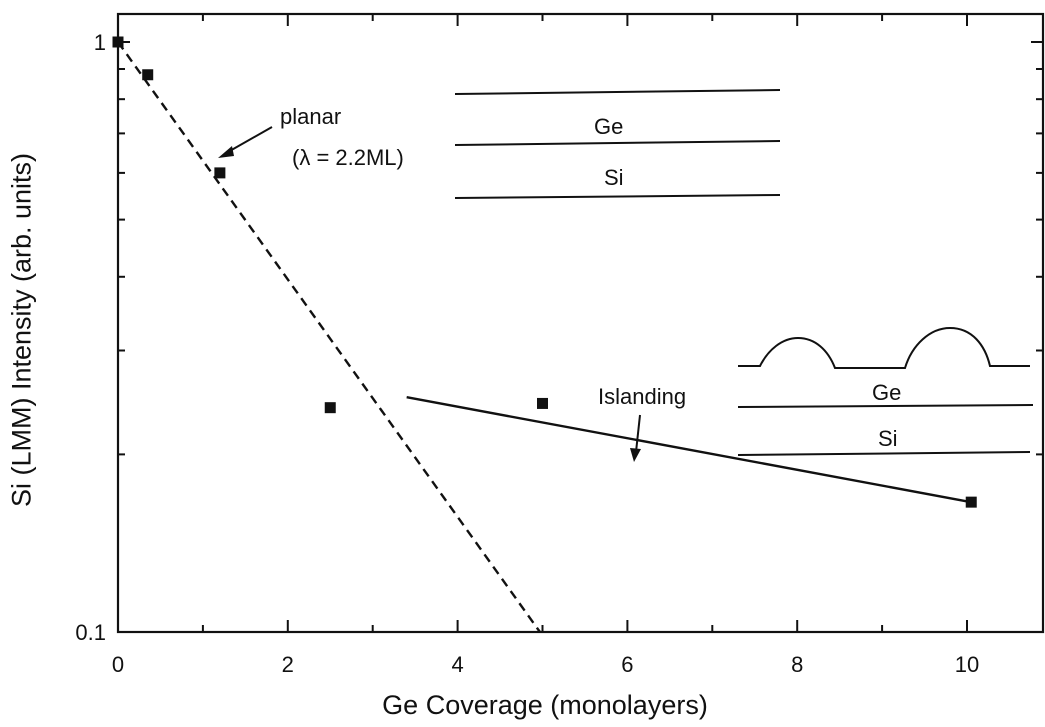  Describe the element at coordinates (797, 664) in the screenshot. I see `x-tick-label: 8` at that location.